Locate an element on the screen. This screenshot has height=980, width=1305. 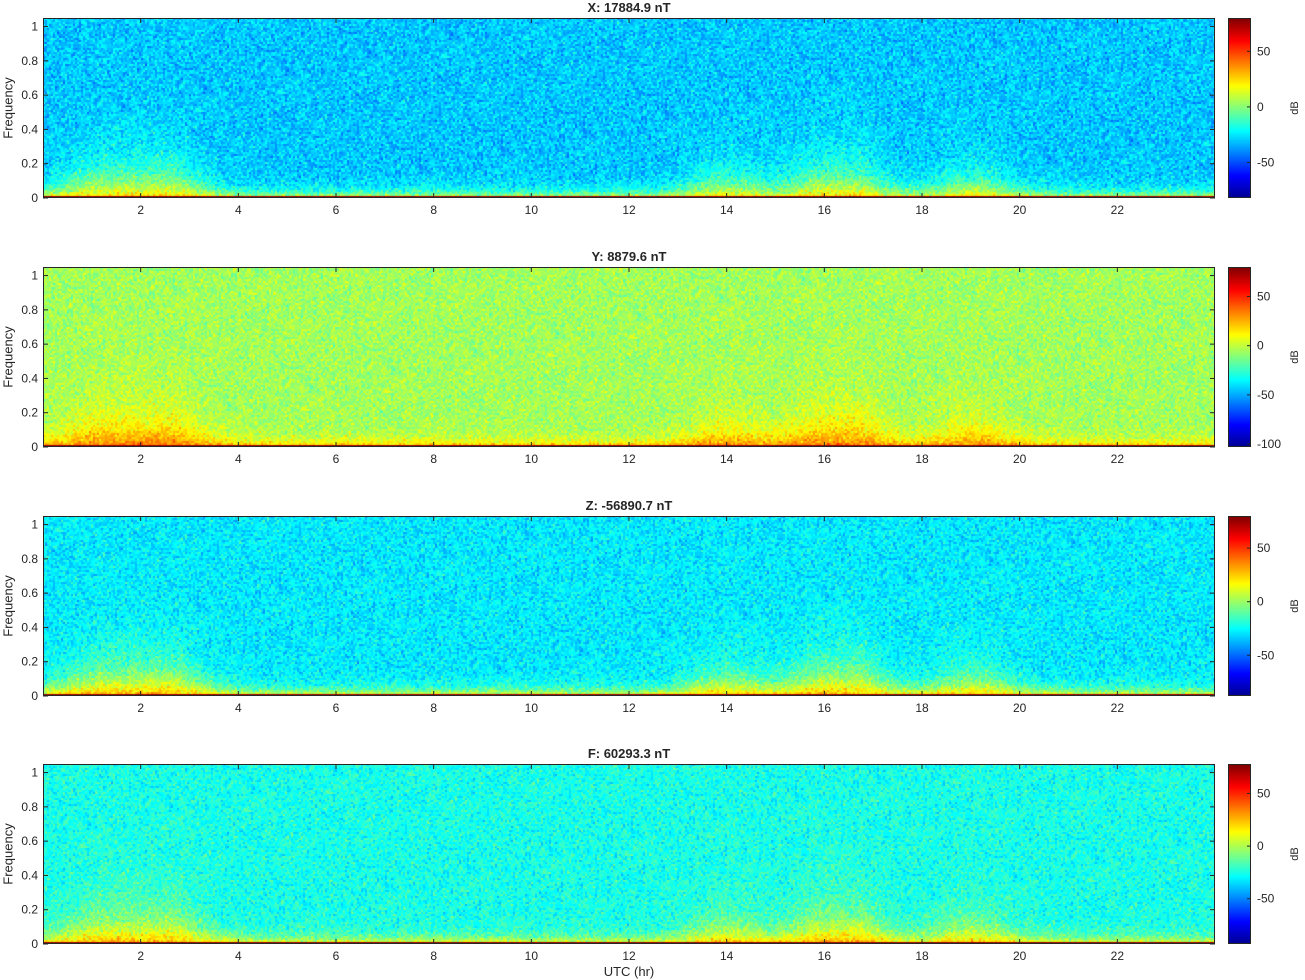
panel-title: Y: 8879.6 nT is located at coordinates (629, 256).